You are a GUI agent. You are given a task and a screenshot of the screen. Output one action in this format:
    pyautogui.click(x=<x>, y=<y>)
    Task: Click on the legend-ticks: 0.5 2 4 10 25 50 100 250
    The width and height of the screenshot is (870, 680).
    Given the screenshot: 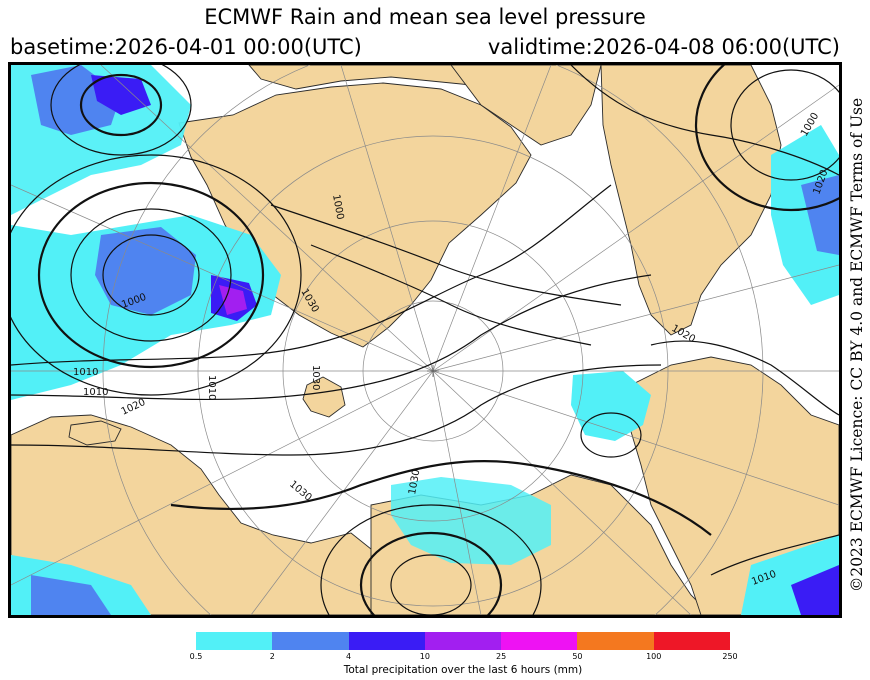 What is the action you would take?
    pyautogui.click(x=464, y=658)
    